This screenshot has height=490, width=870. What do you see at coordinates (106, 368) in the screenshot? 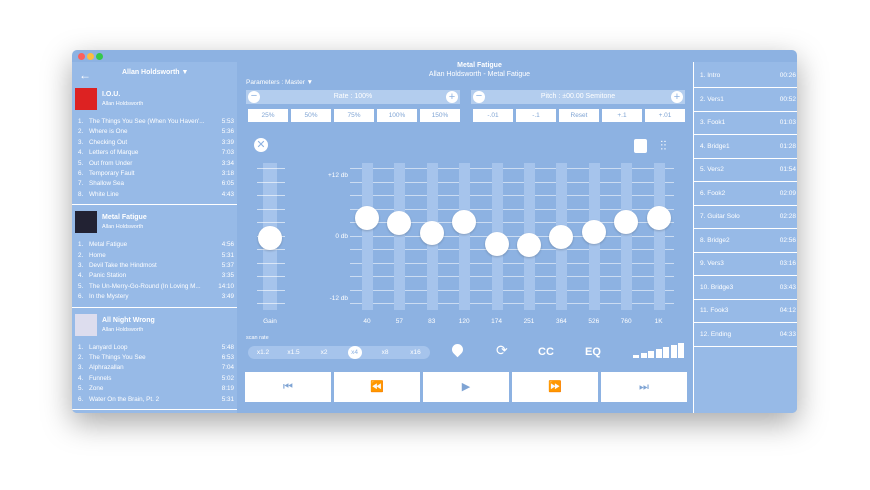
I see `track-title: Alphrazallan` at bounding box center [106, 368].